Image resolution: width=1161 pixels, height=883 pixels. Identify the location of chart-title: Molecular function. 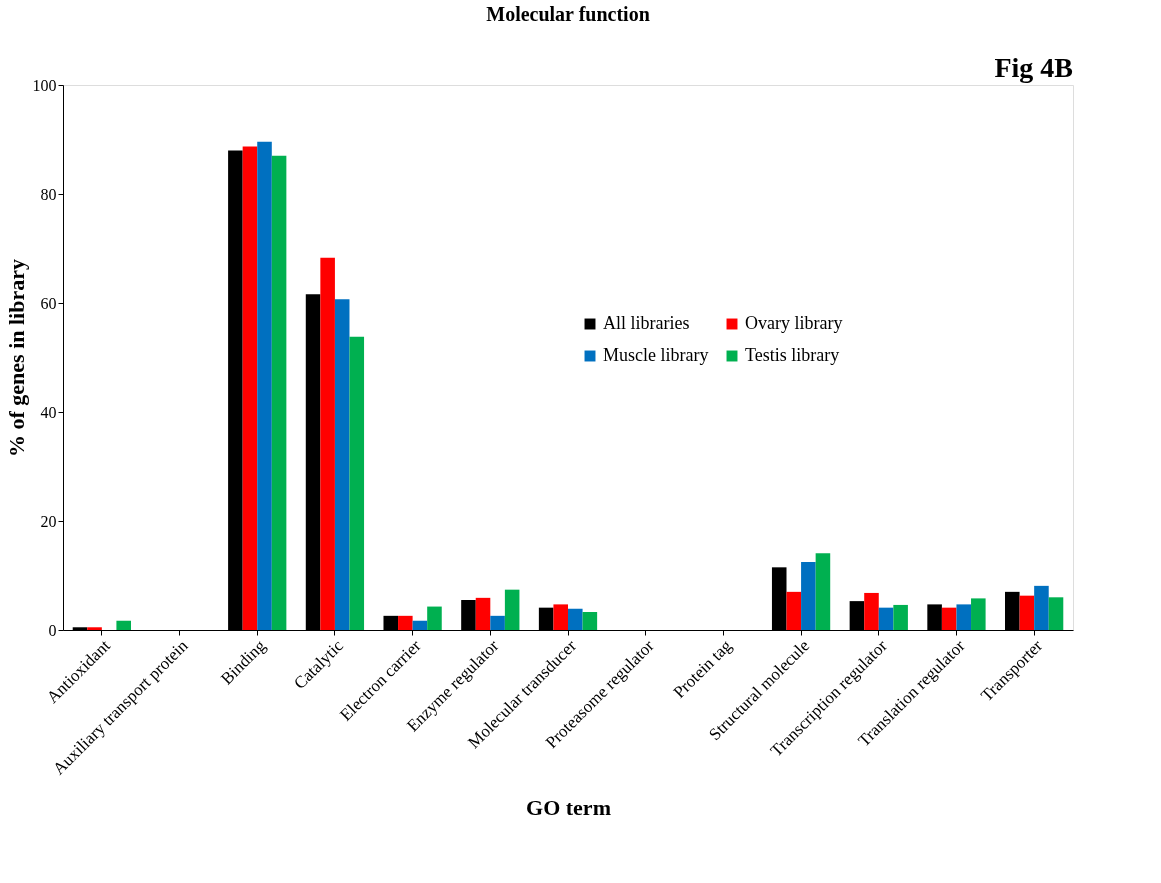
(568, 14).